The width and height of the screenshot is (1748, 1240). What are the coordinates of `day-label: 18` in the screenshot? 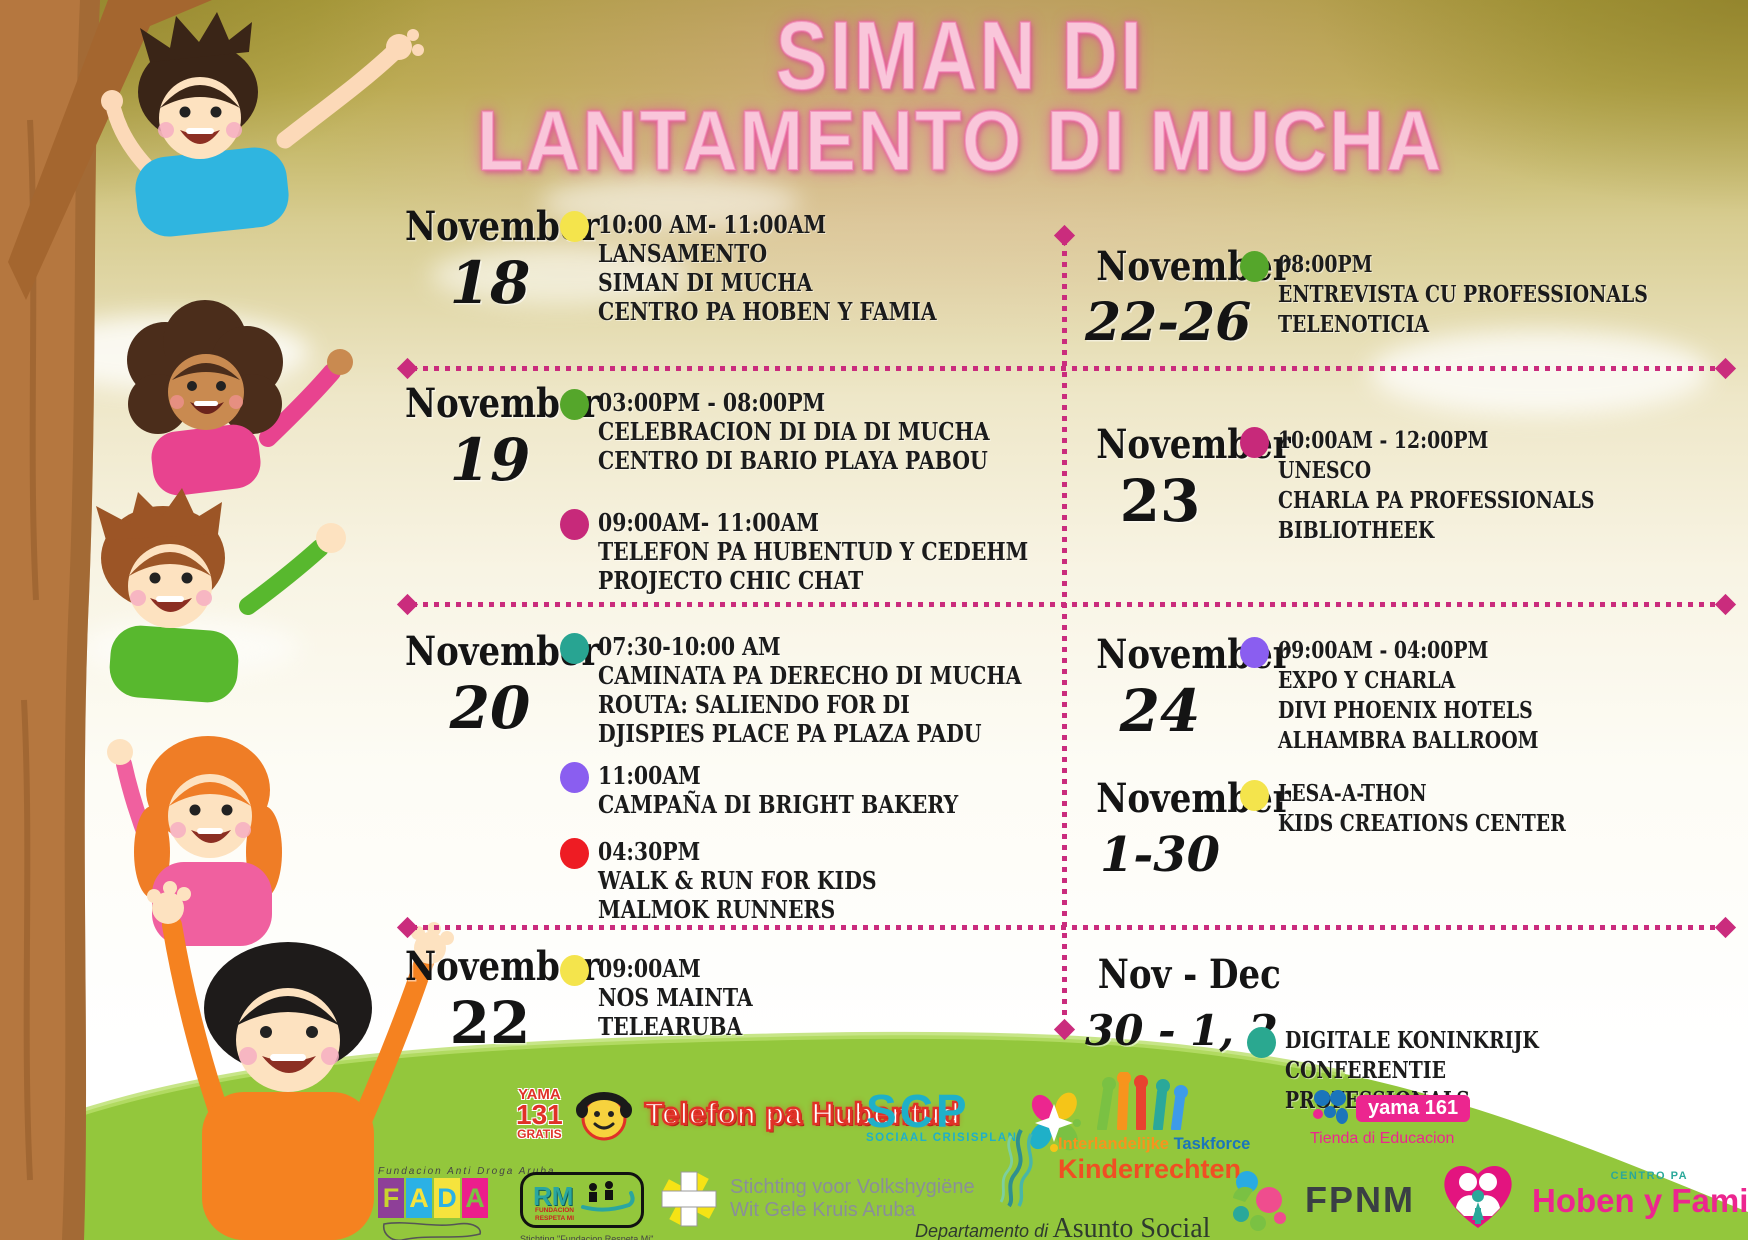 It's located at (490, 283).